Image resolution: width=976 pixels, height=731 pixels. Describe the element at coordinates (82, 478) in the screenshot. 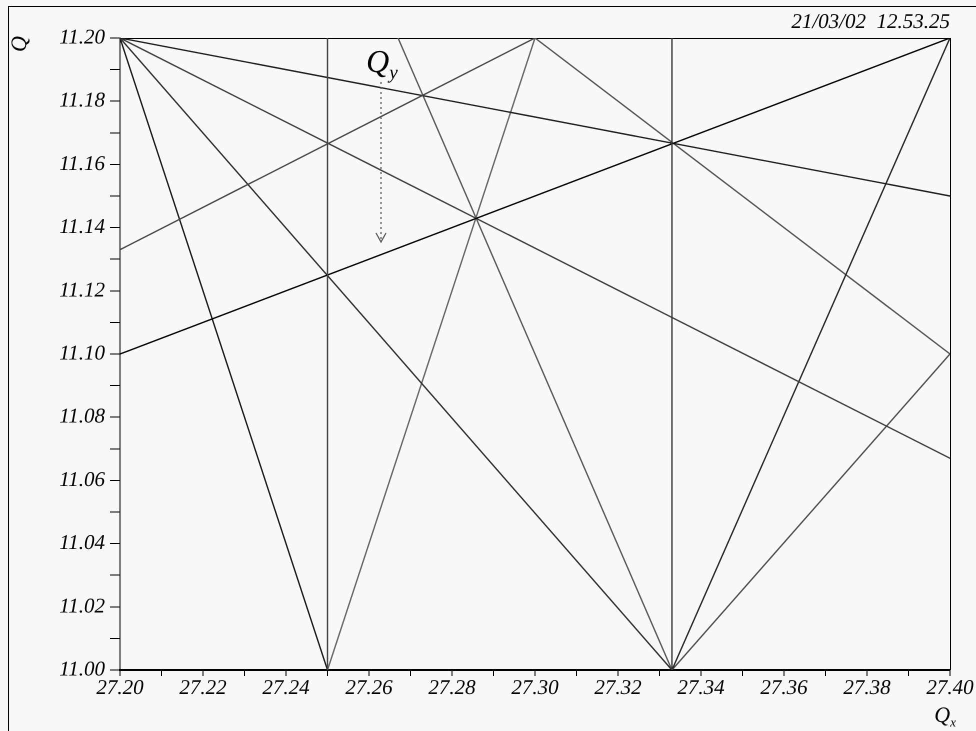

I see `y-tick-label: 11.06` at that location.